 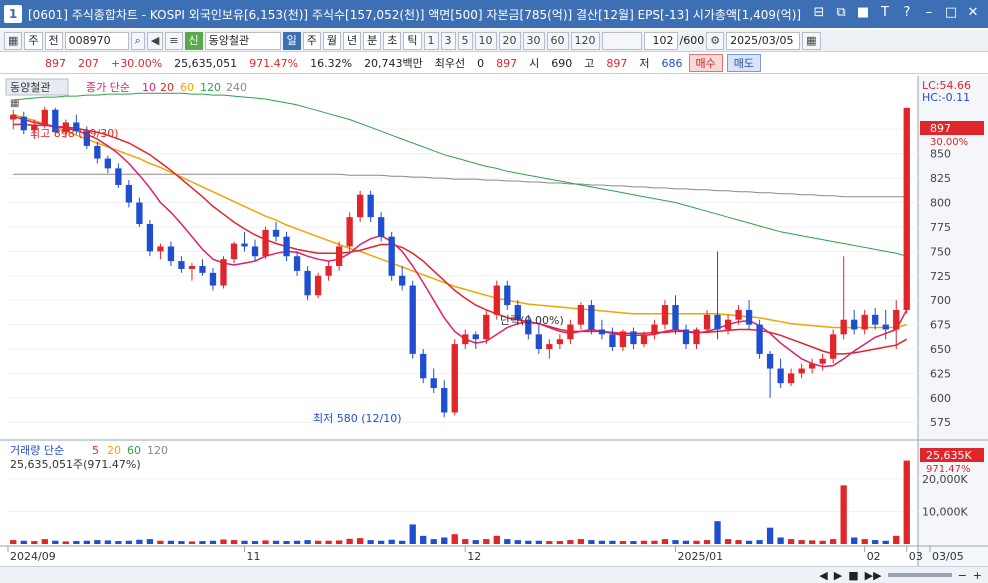 I want to click on speaker-icon: ◀, so click(x=155, y=40).